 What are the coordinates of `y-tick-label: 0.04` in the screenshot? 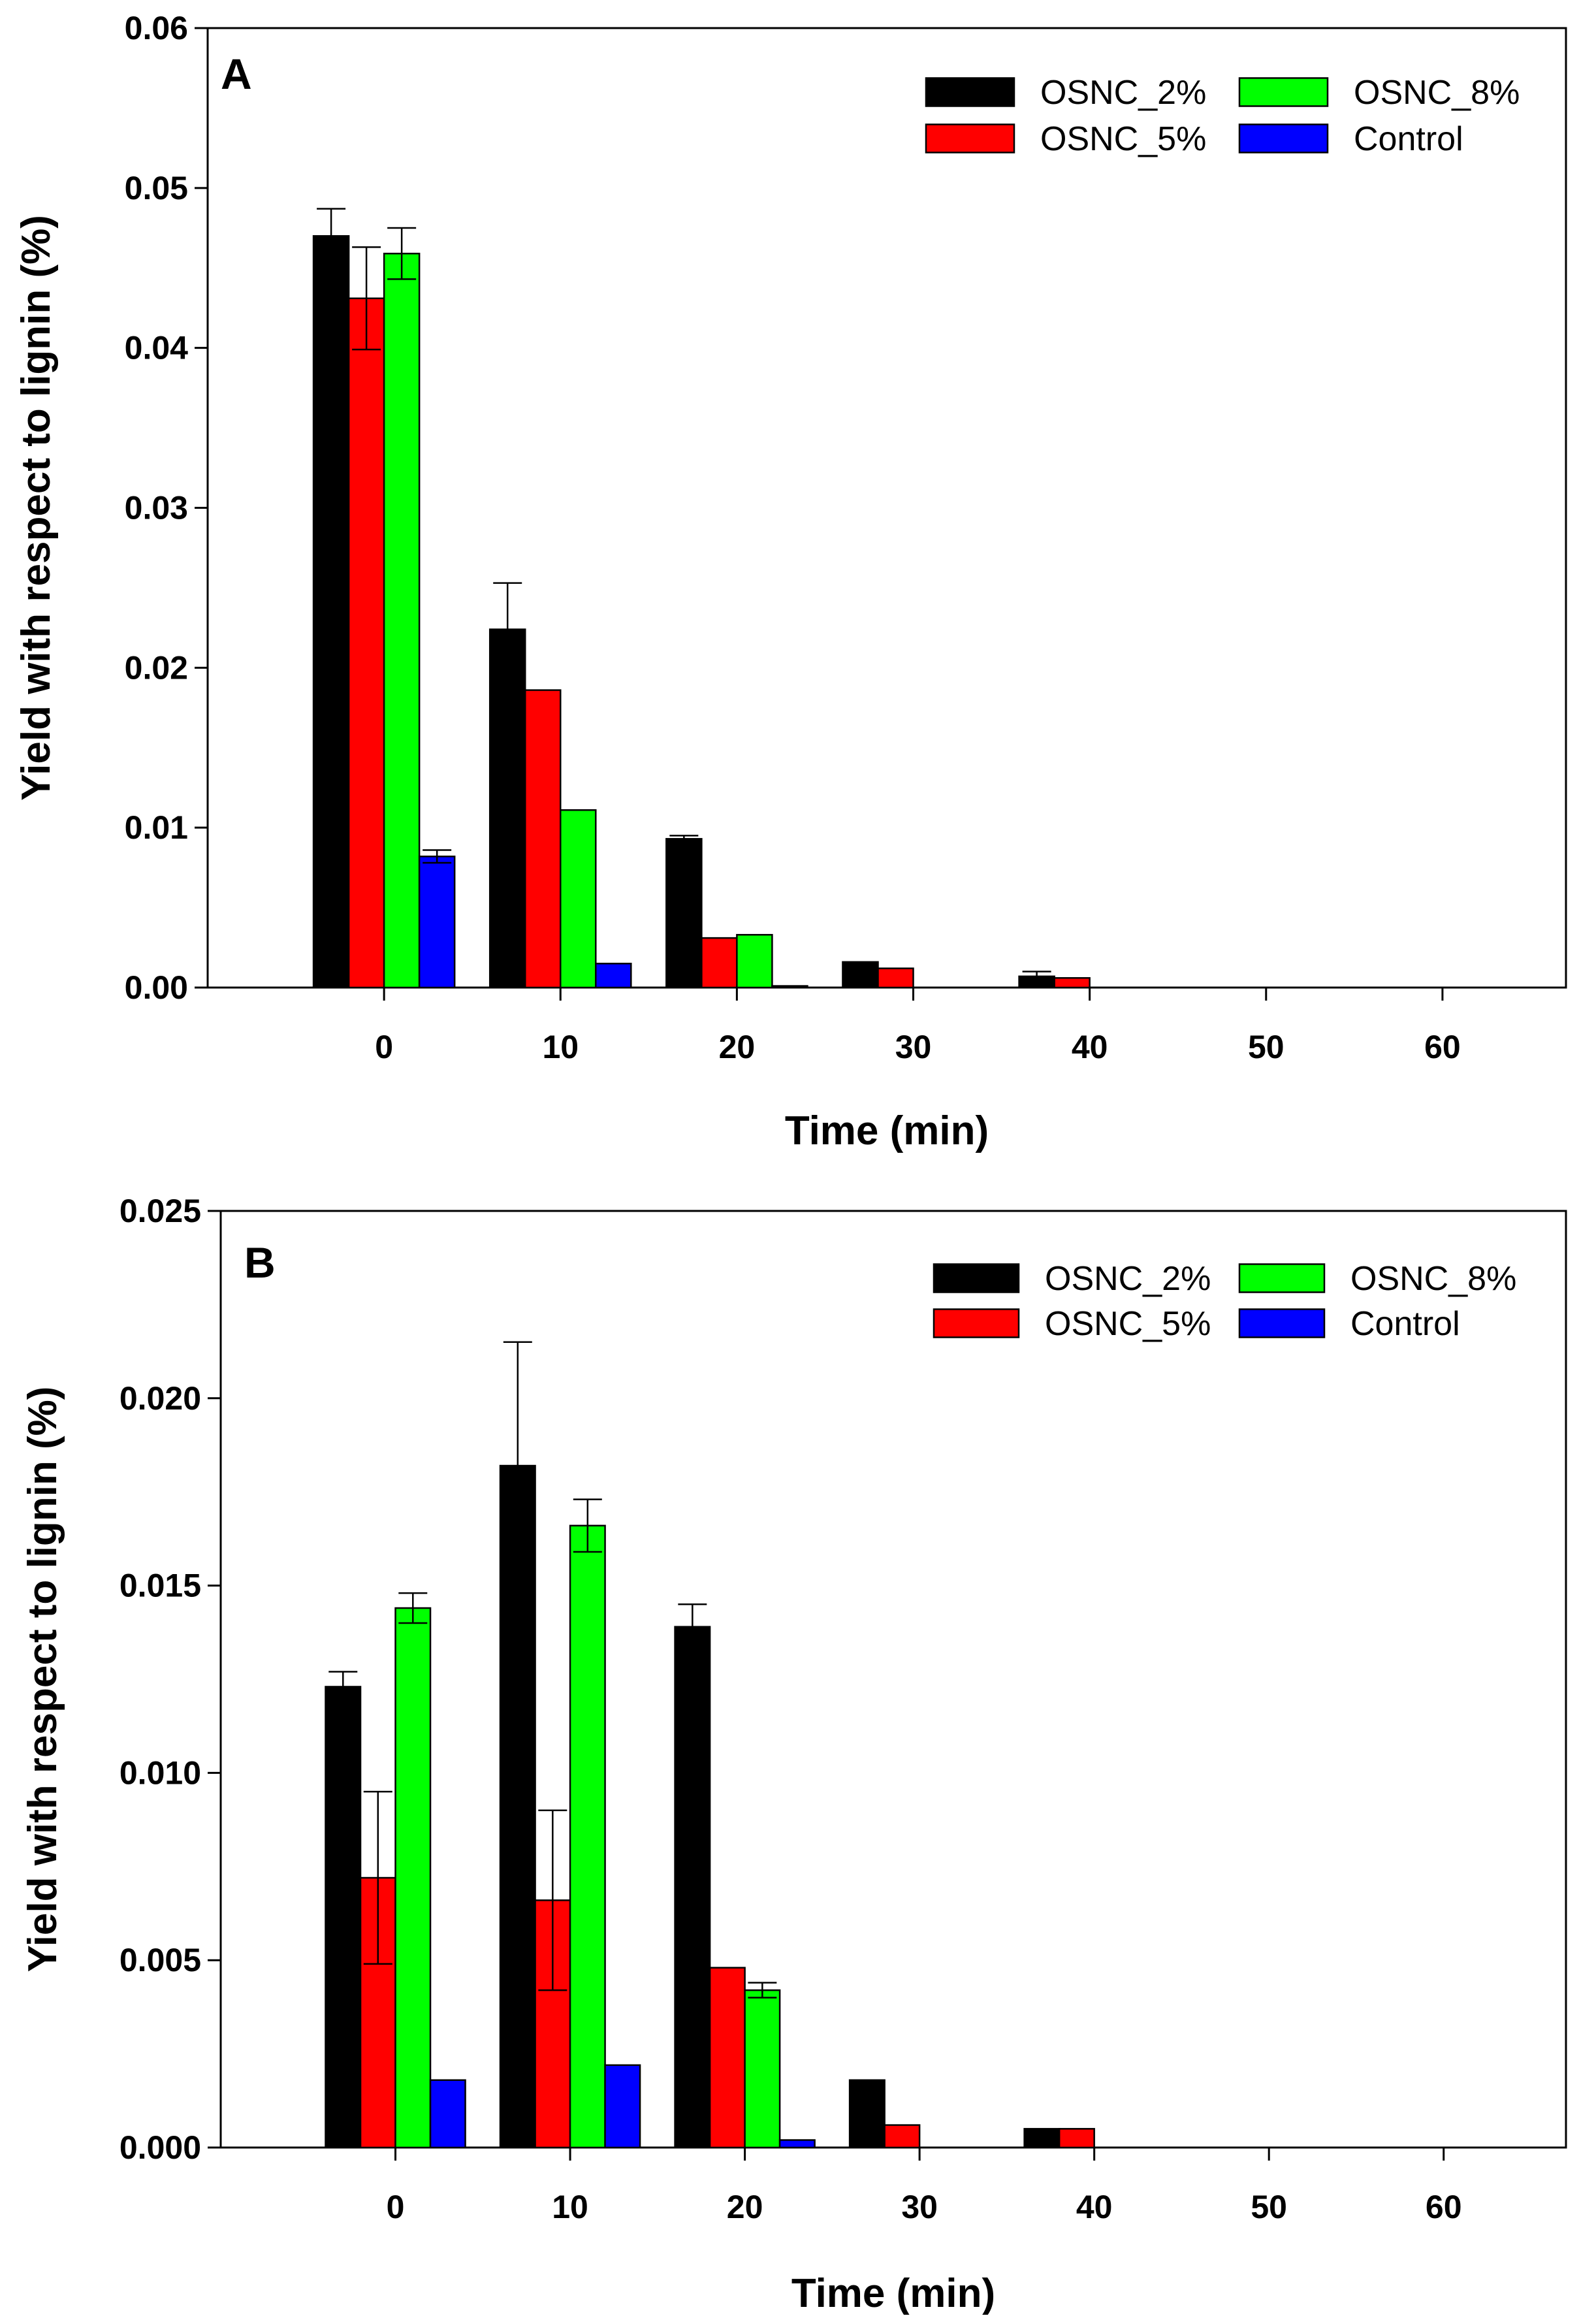 It's located at (157, 348).